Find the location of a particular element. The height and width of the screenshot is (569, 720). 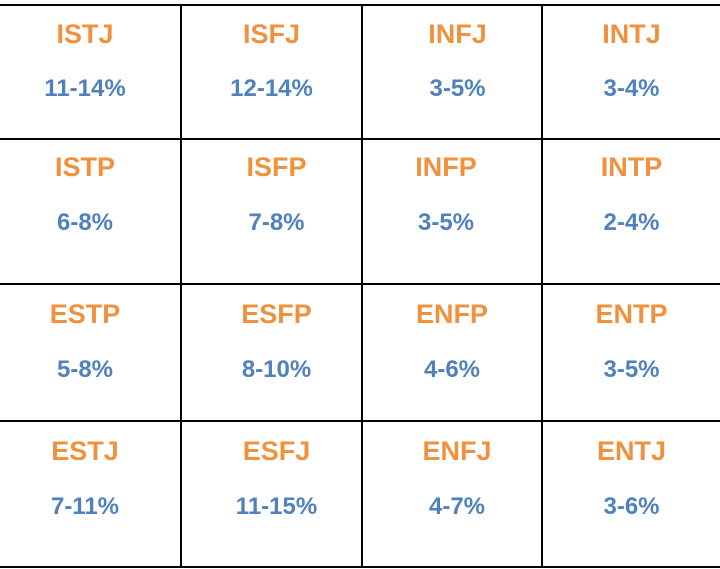

type-label: ISTJ is located at coordinates (85, 34).